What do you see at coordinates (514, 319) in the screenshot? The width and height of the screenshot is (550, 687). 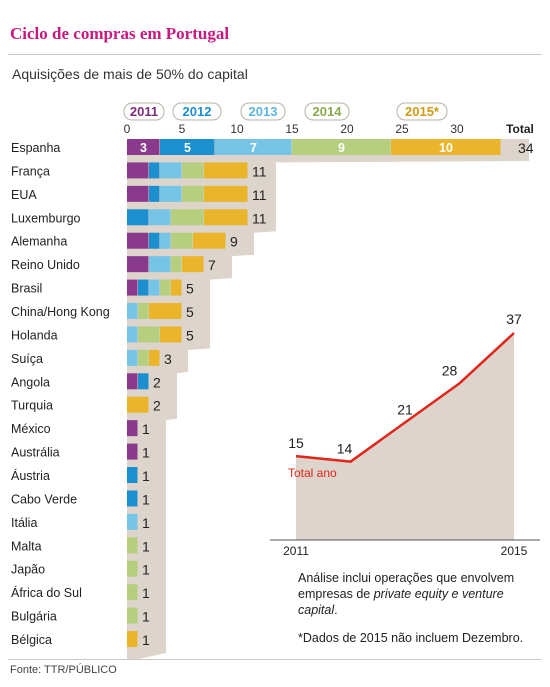 I see `area-value-label: 37` at bounding box center [514, 319].